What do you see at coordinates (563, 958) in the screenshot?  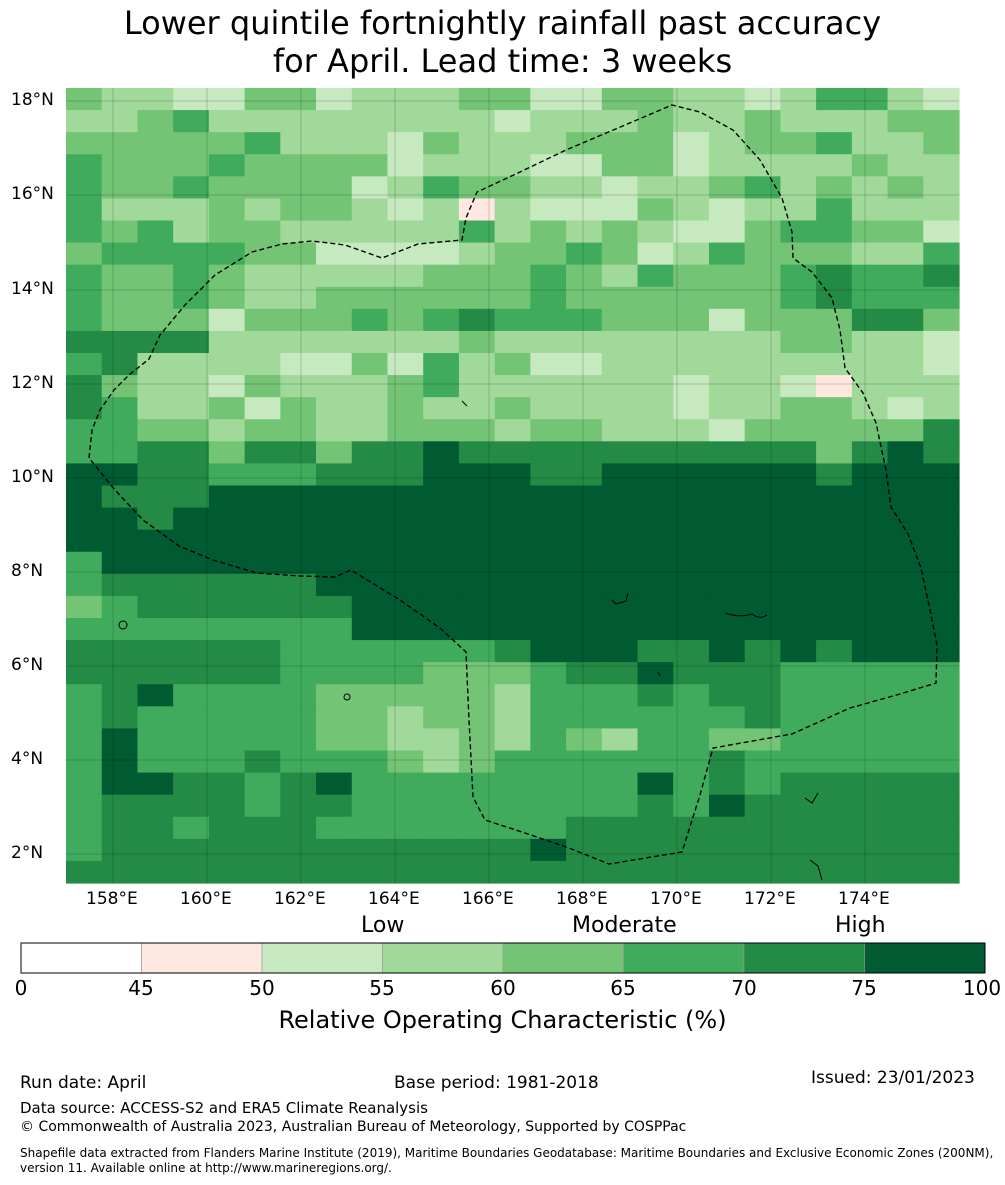 I see `colorbar-segment` at bounding box center [563, 958].